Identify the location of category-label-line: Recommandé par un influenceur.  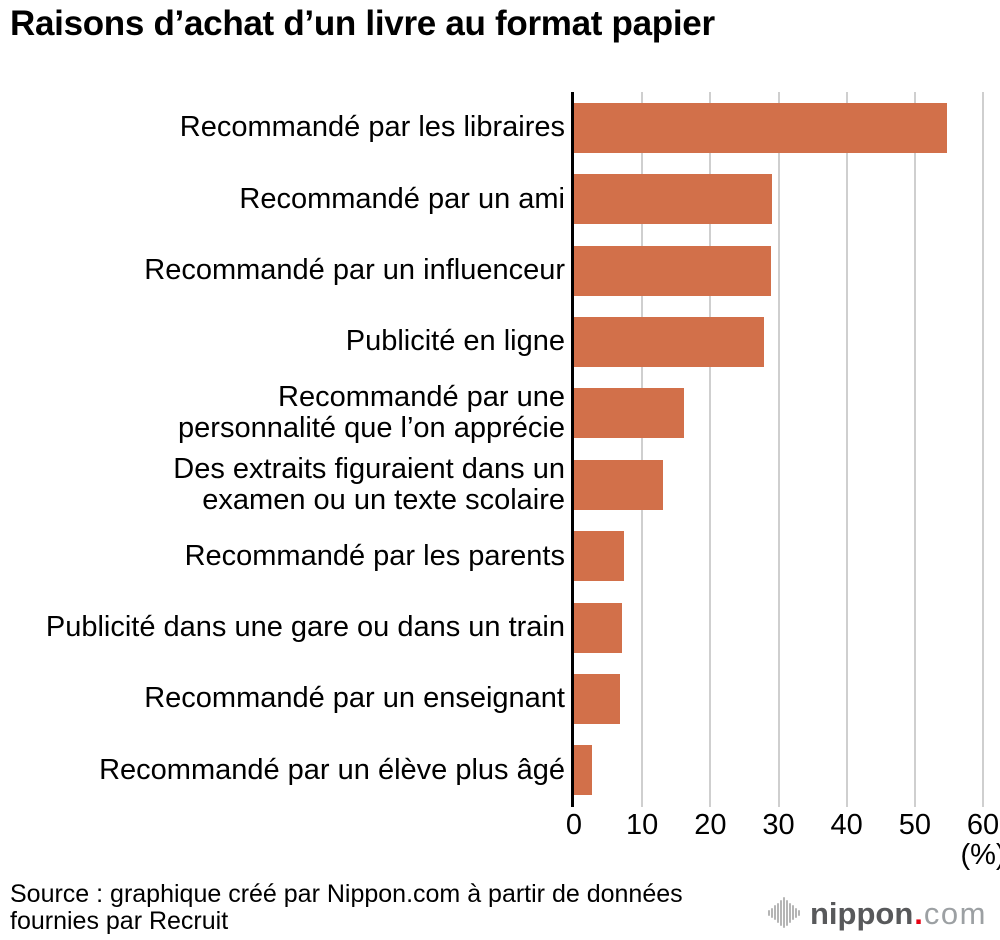
(354, 270).